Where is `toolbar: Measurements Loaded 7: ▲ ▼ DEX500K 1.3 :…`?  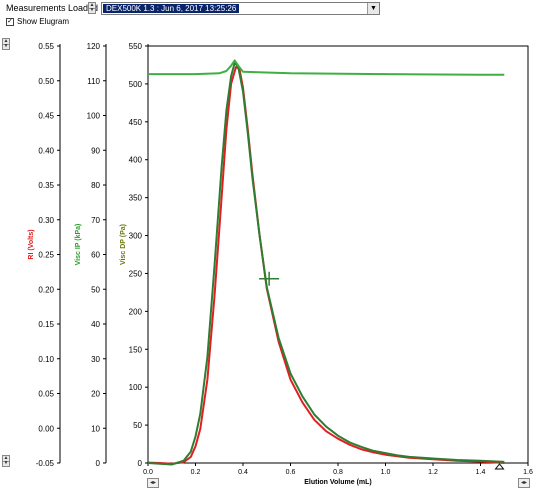 toolbar: Measurements Loaded 7: ▲ ▼ DEX500K 1.3 :… is located at coordinates (270, 8).